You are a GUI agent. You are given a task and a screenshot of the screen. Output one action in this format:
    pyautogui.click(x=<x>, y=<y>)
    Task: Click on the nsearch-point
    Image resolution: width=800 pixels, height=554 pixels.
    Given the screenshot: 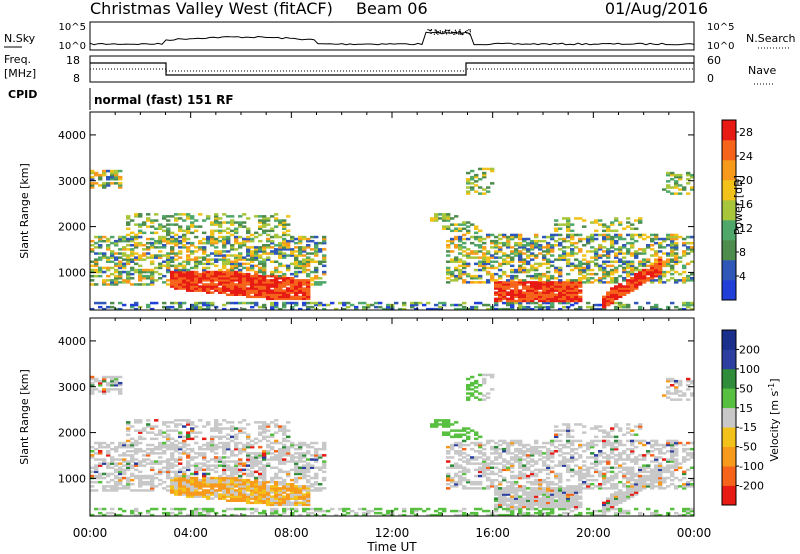 What is the action you would take?
    pyautogui.click(x=429, y=30)
    